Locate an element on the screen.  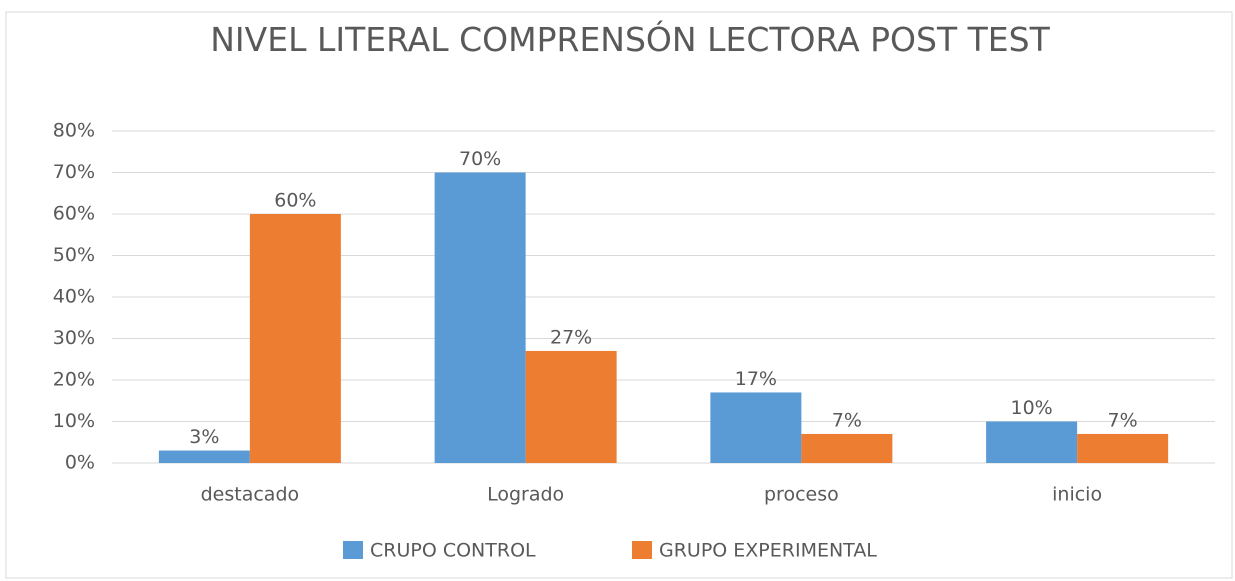
y-tick-label: 60% is located at coordinates (74, 214).